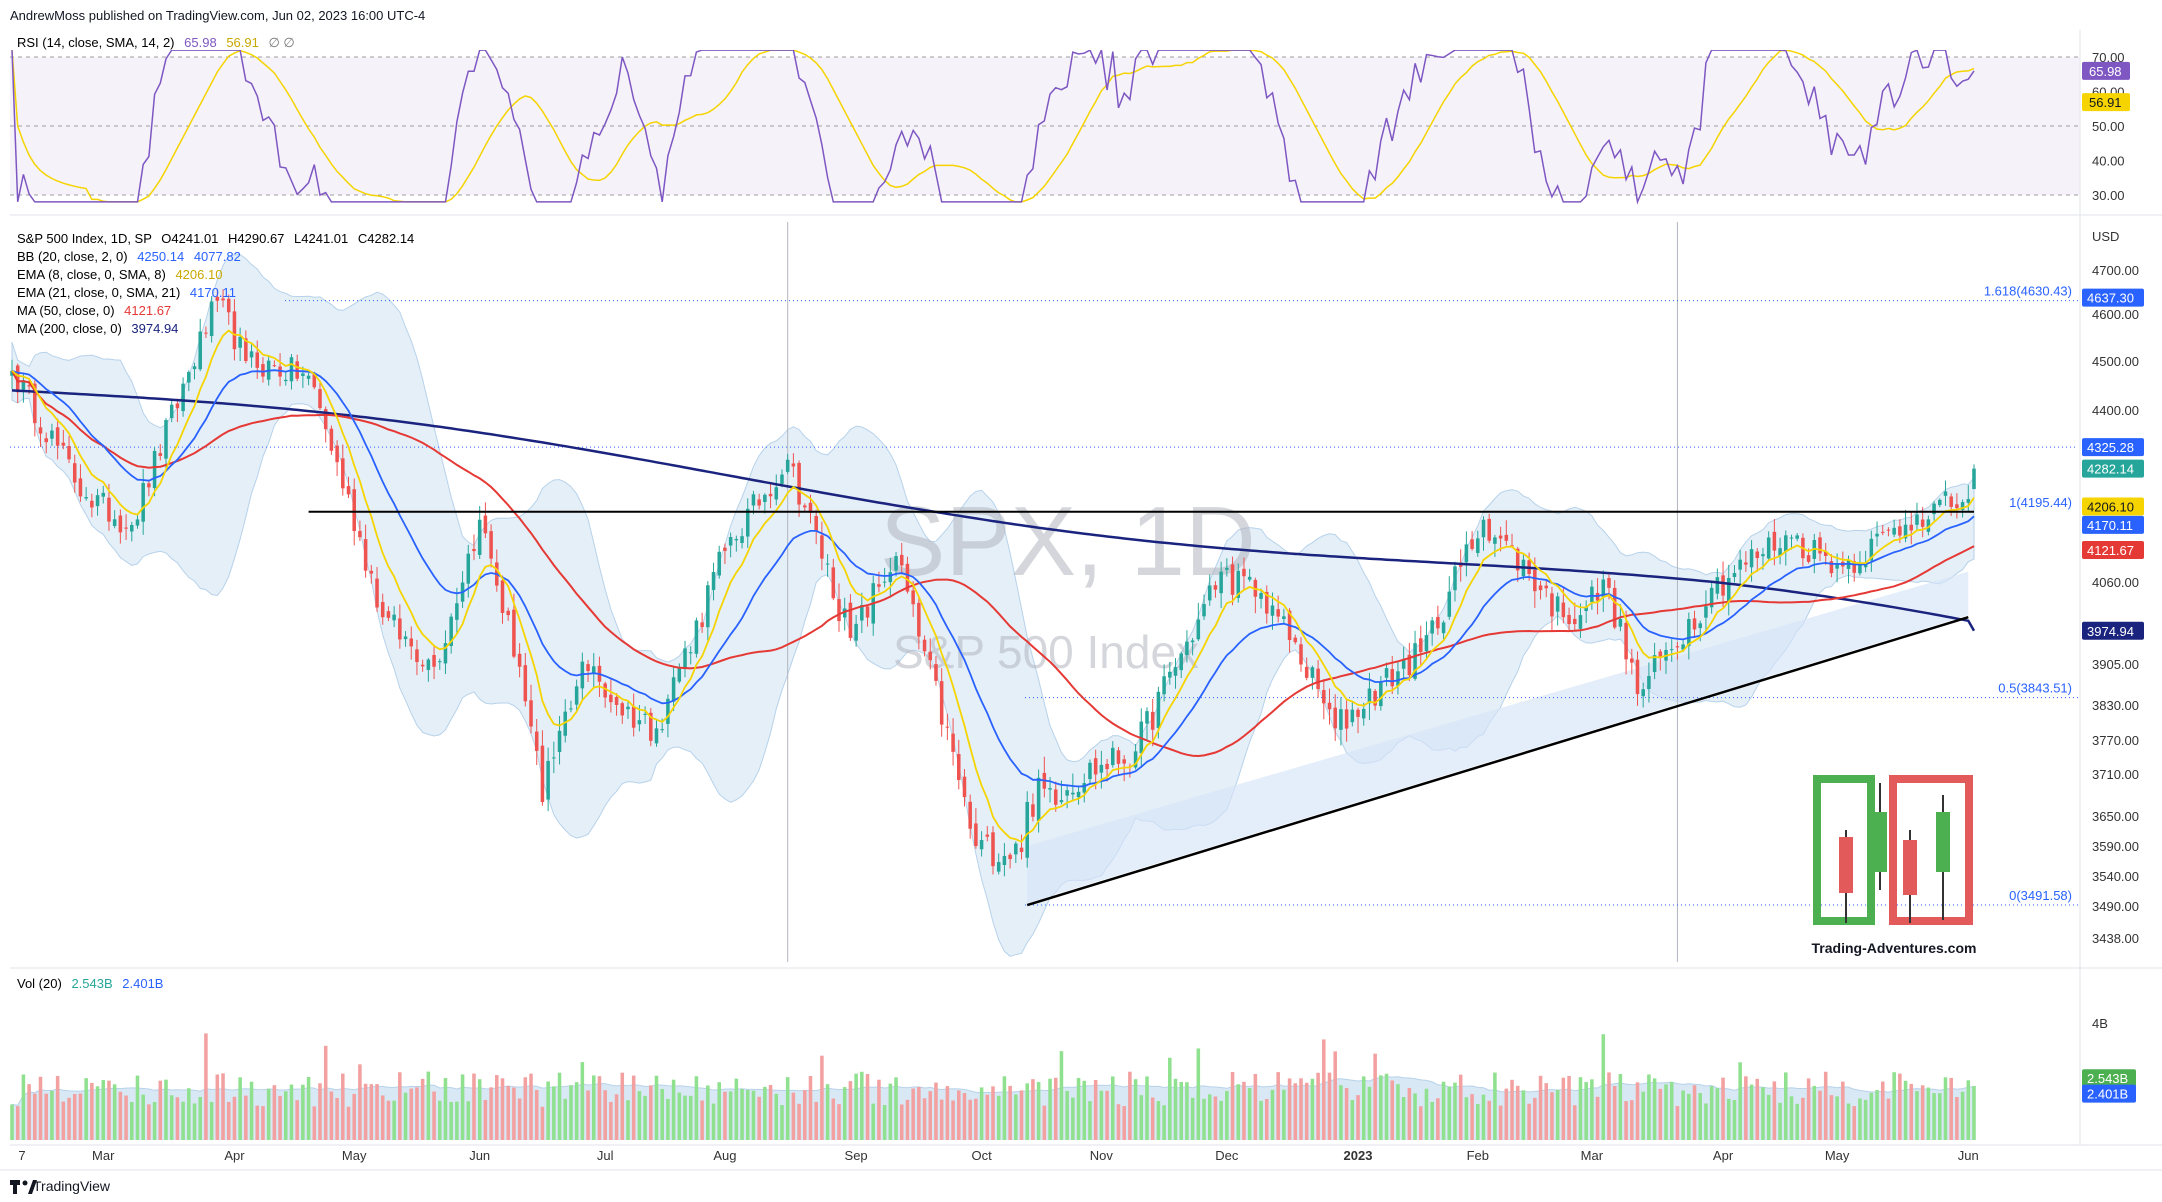 This screenshot has width=2162, height=1202. I want to click on logo-candle4, so click(1943, 842).